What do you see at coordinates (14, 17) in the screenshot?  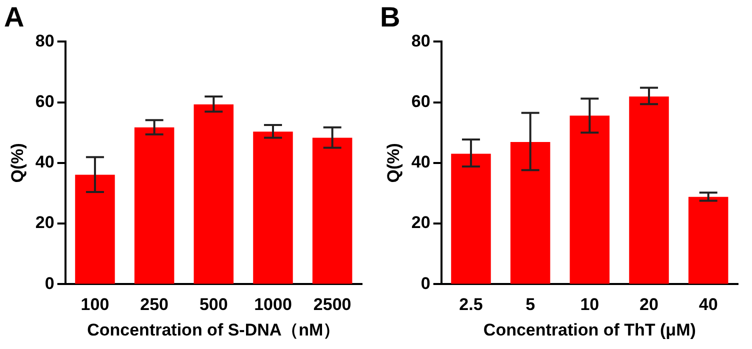 I see `chart-title: A` at bounding box center [14, 17].